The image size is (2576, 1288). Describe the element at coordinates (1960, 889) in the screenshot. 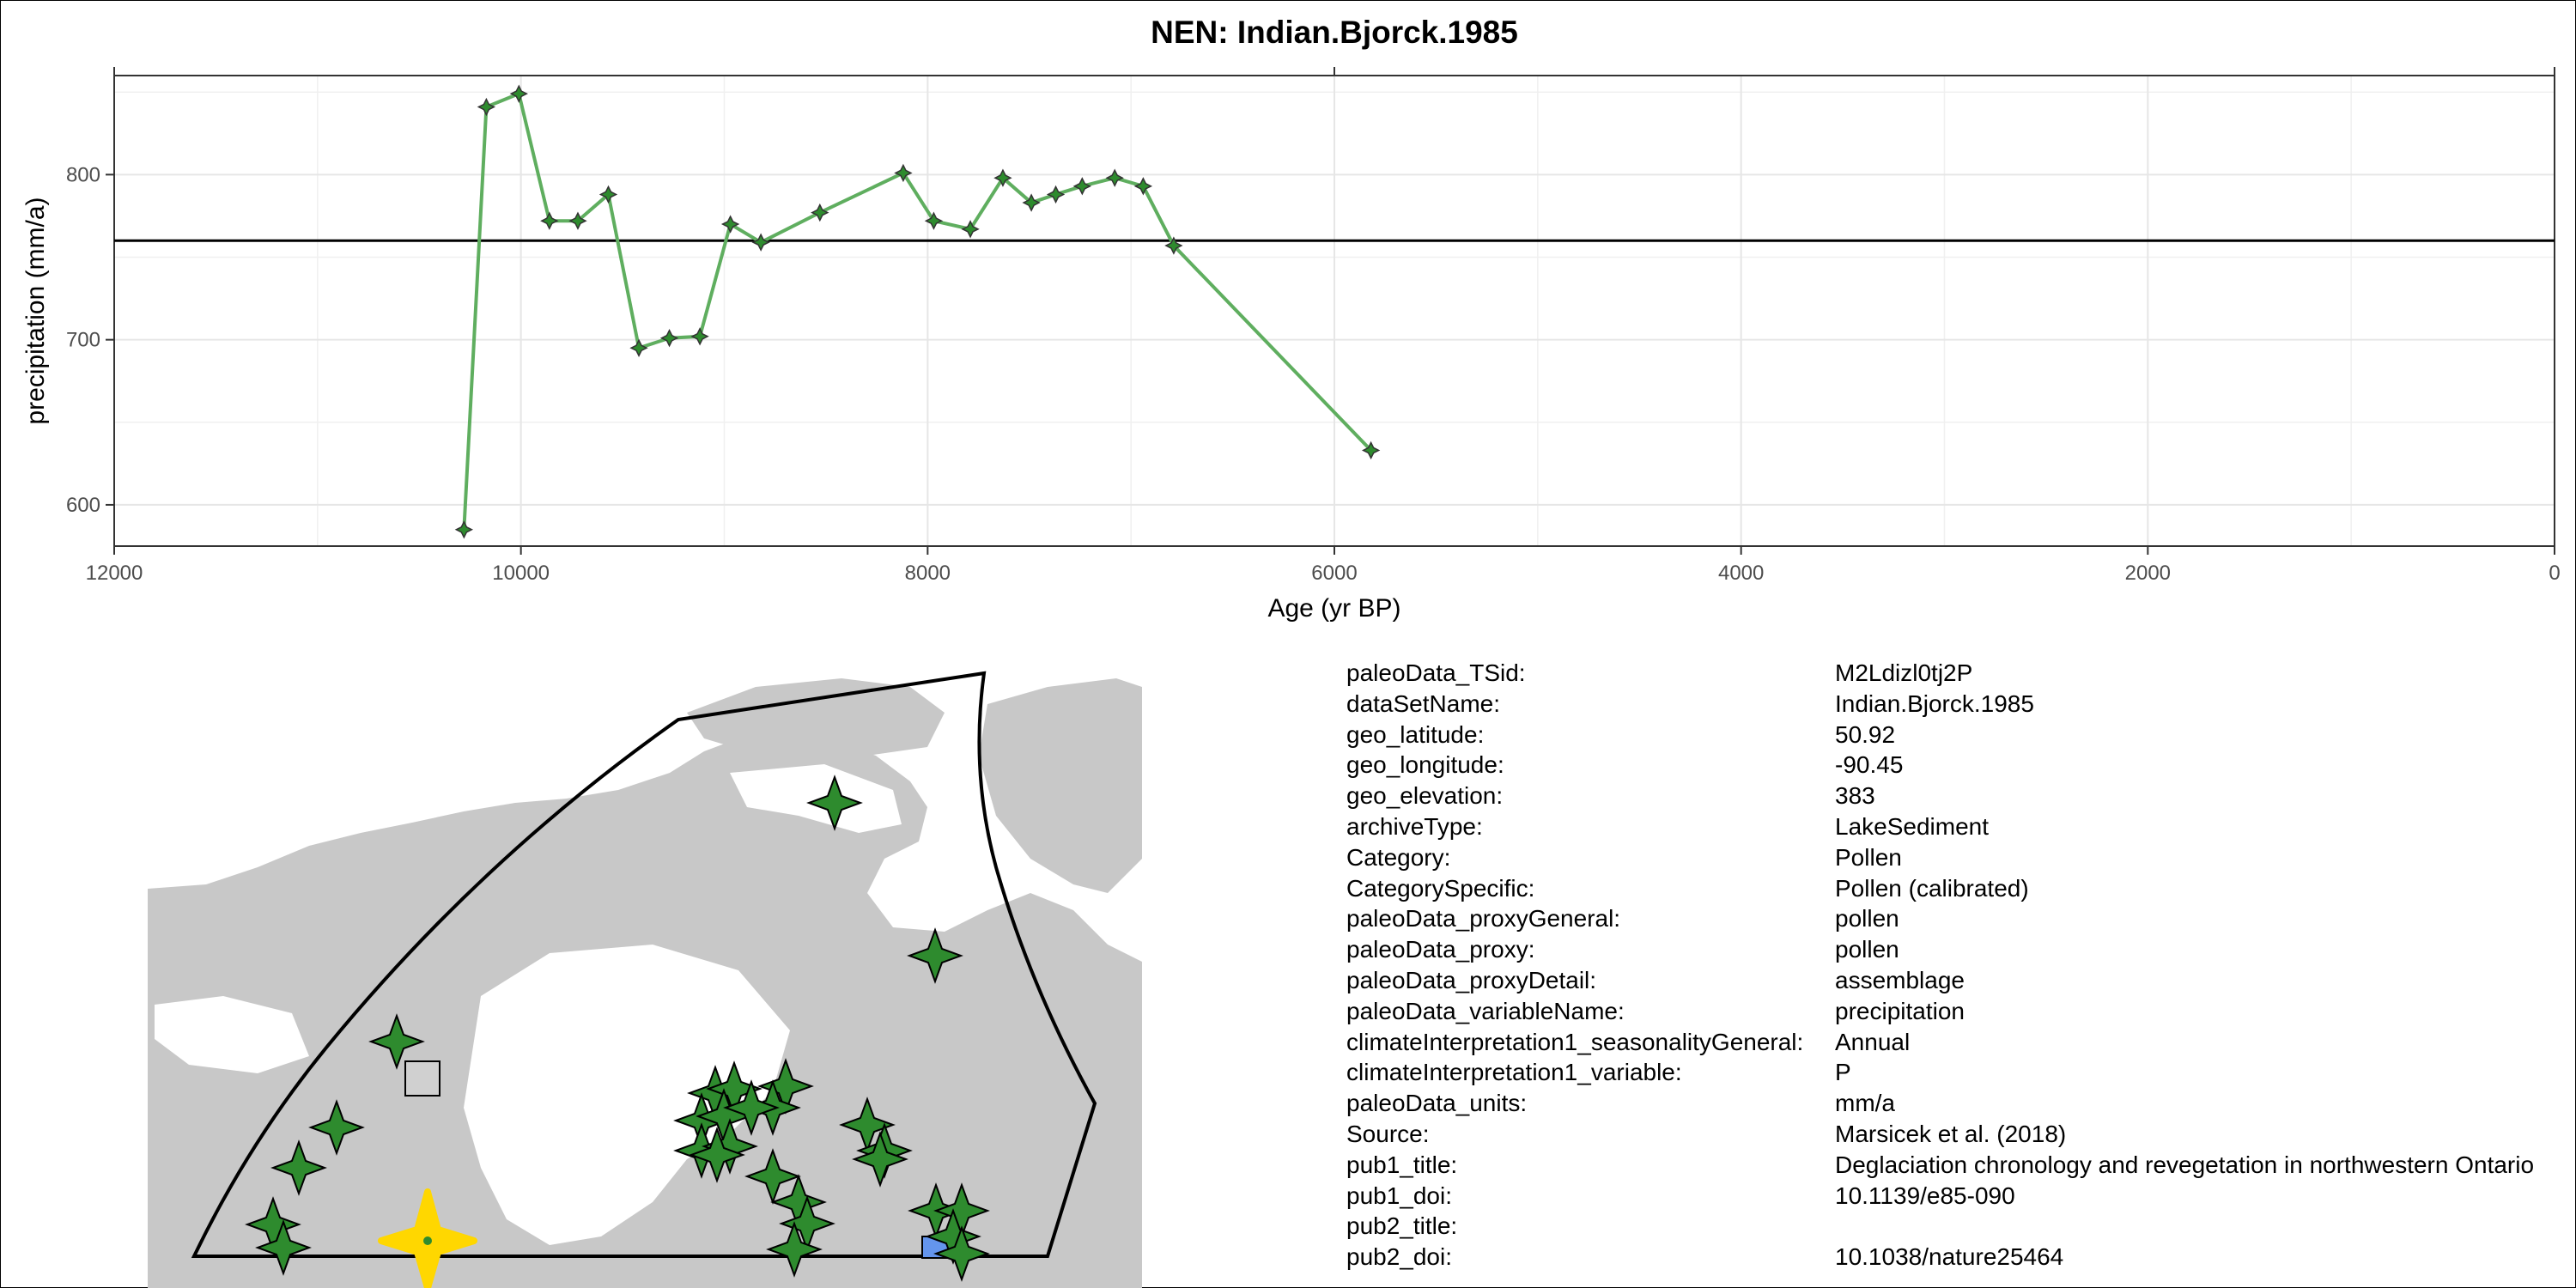

I see `metadata-row: CategorySpecific: Pollen (calibrated)` at that location.